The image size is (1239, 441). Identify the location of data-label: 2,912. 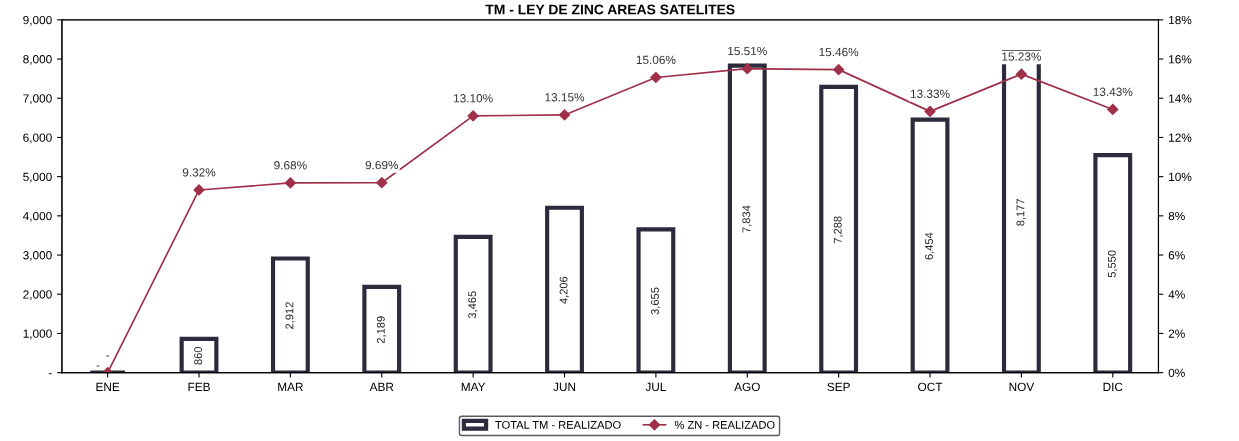
(290, 315).